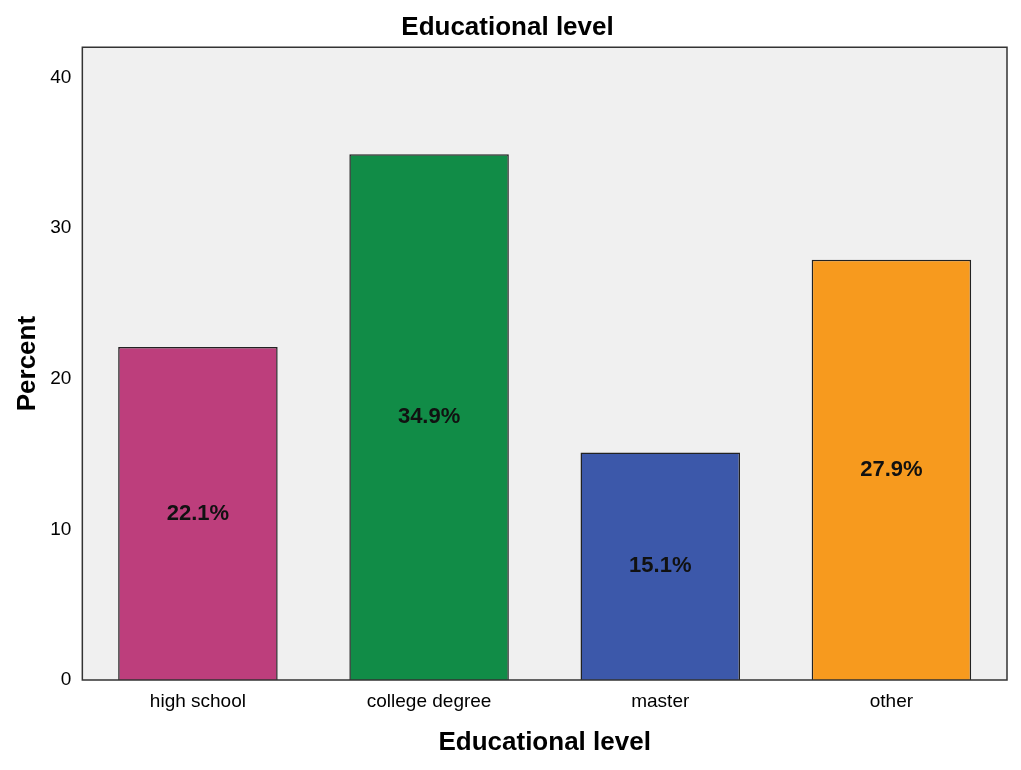  What do you see at coordinates (507, 25) in the screenshot?
I see `chart-title: Educational level` at bounding box center [507, 25].